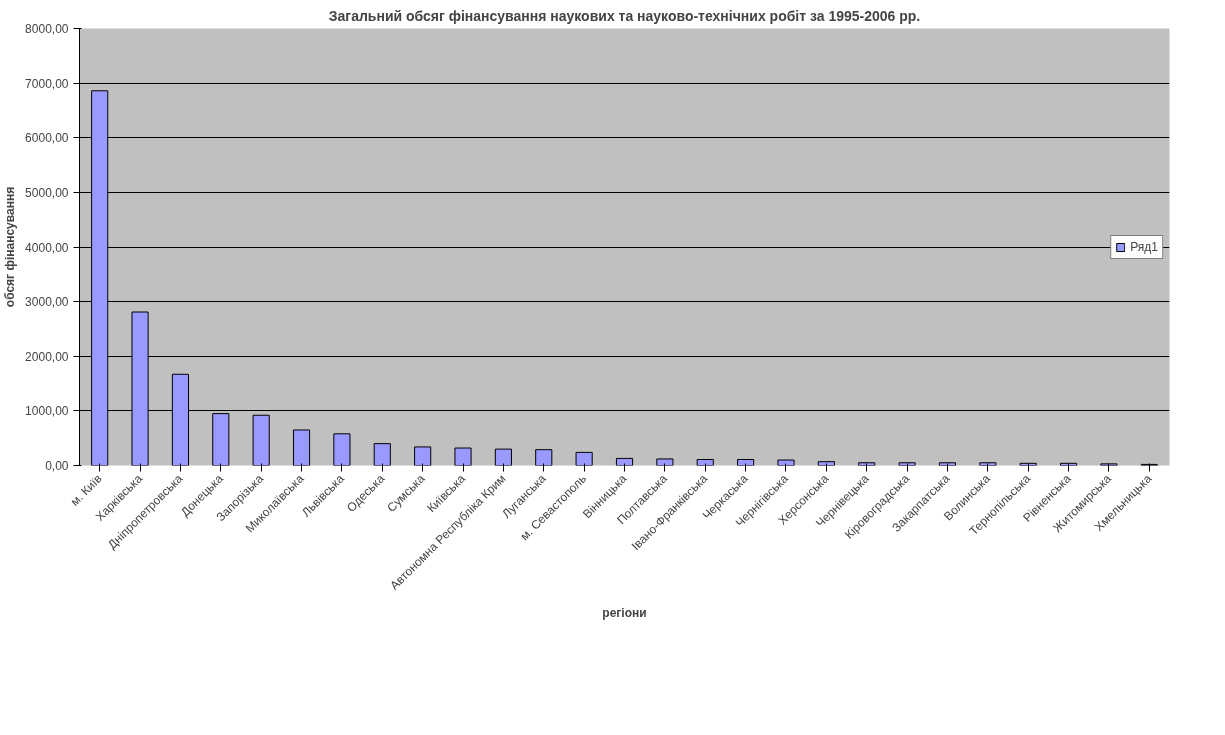 The width and height of the screenshot is (1225, 735). I want to click on y-tick-label: 2000,00, so click(47, 356).